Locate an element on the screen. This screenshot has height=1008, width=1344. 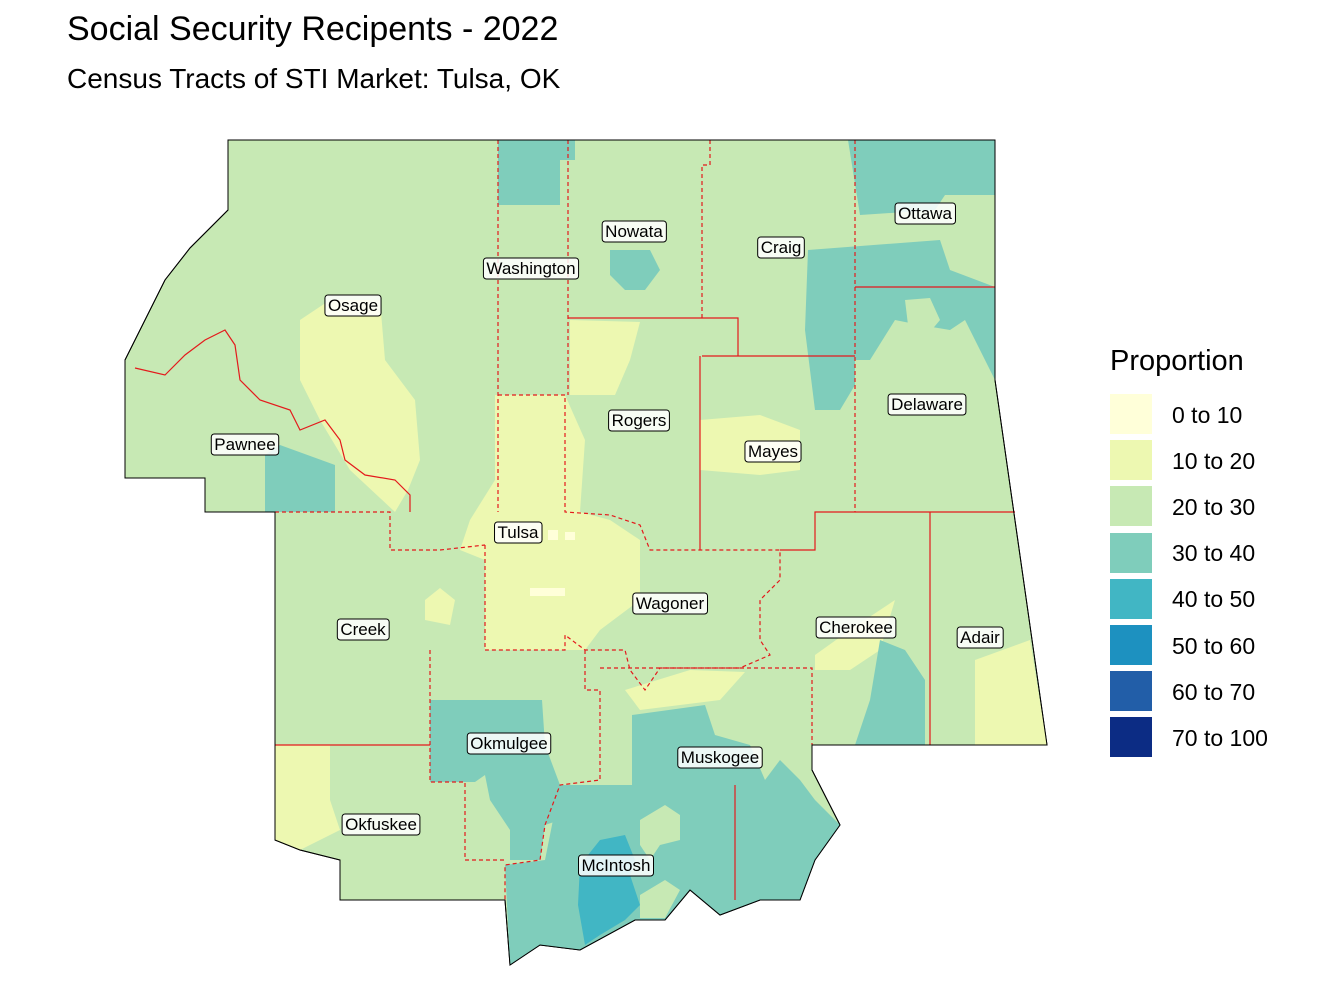
county-label-wagoner: Wagoner is located at coordinates (670, 603).